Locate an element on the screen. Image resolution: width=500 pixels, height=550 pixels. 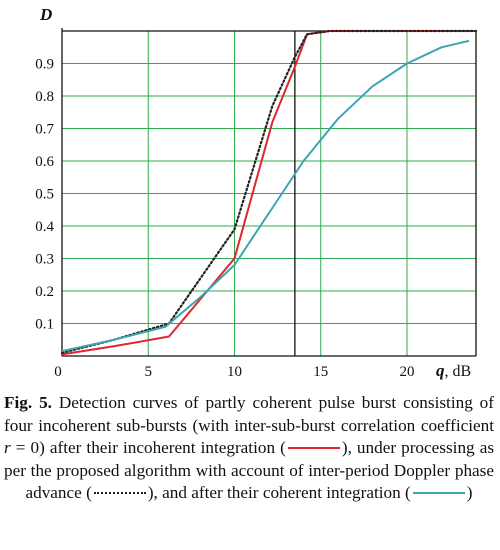
x-axis-symbol: q is located at coordinates (440, 370).